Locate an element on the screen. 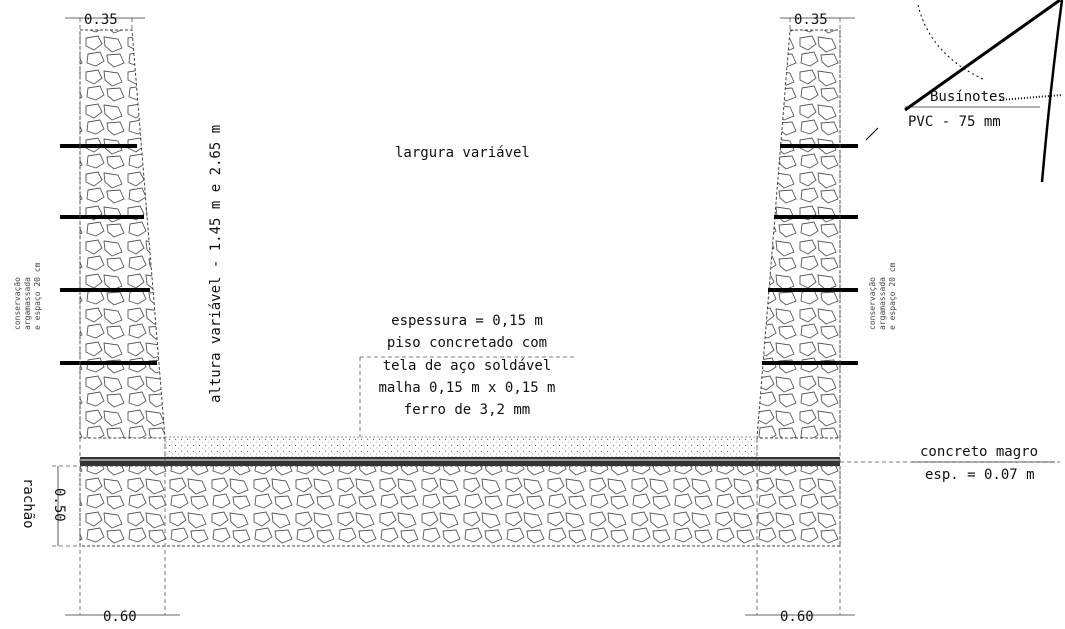 This screenshot has width=1065, height=629. label-rachao: rachão is located at coordinates (28, 503).